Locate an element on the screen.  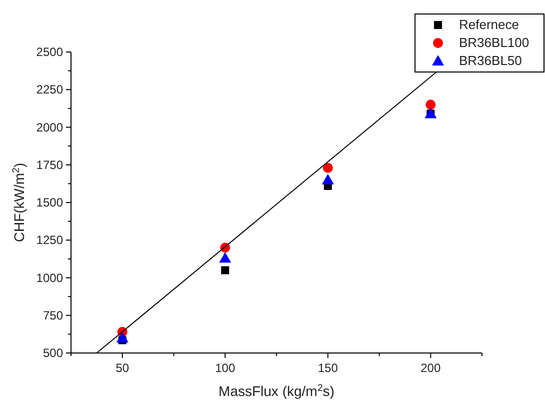
x-tick-label: 50 is located at coordinates (123, 368).